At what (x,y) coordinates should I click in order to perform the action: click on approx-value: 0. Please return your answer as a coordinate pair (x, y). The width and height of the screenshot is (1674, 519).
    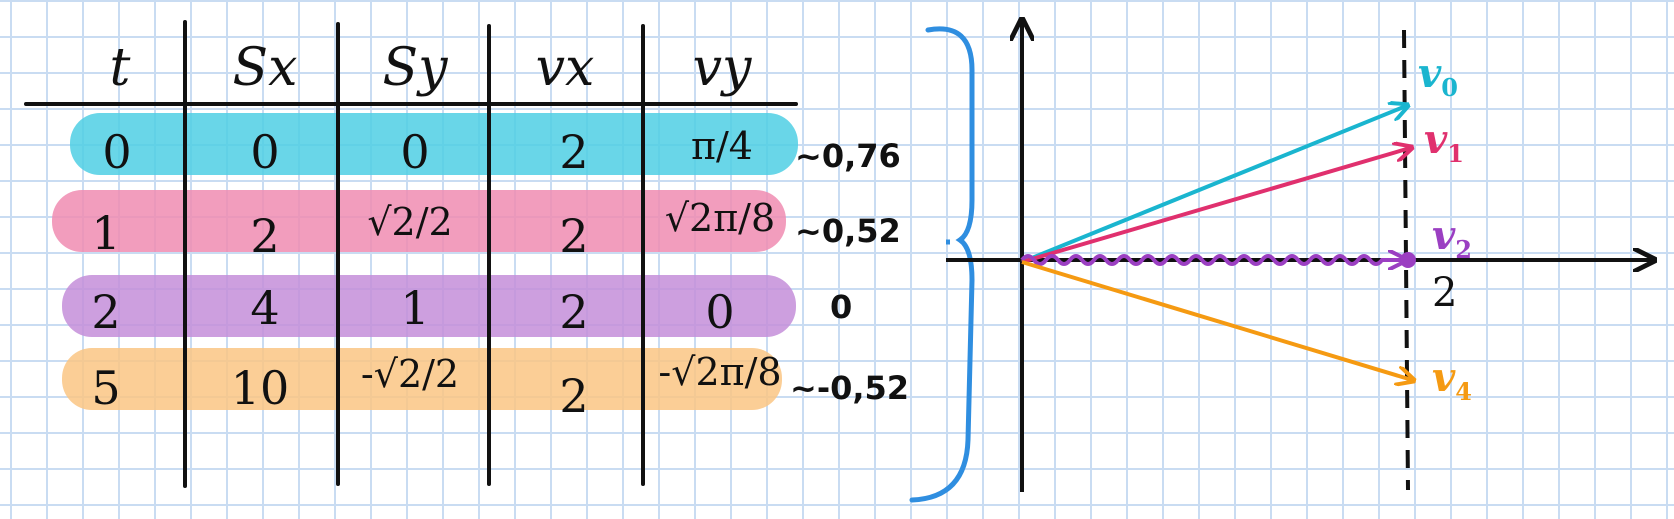
    Looking at the image, I should click on (841, 307).